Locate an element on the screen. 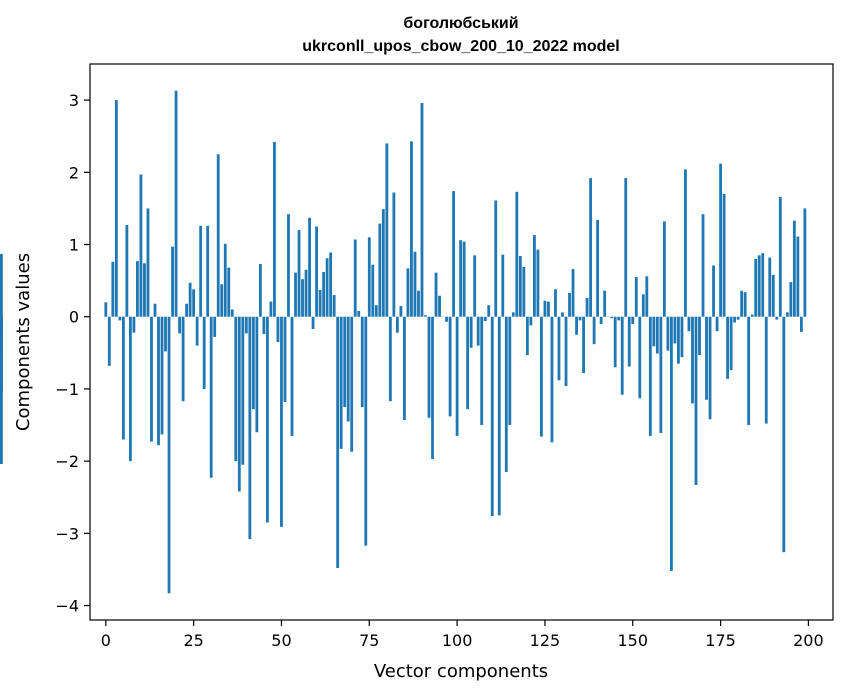 The width and height of the screenshot is (847, 696). x-tick-label-8: 200 is located at coordinates (808, 640).